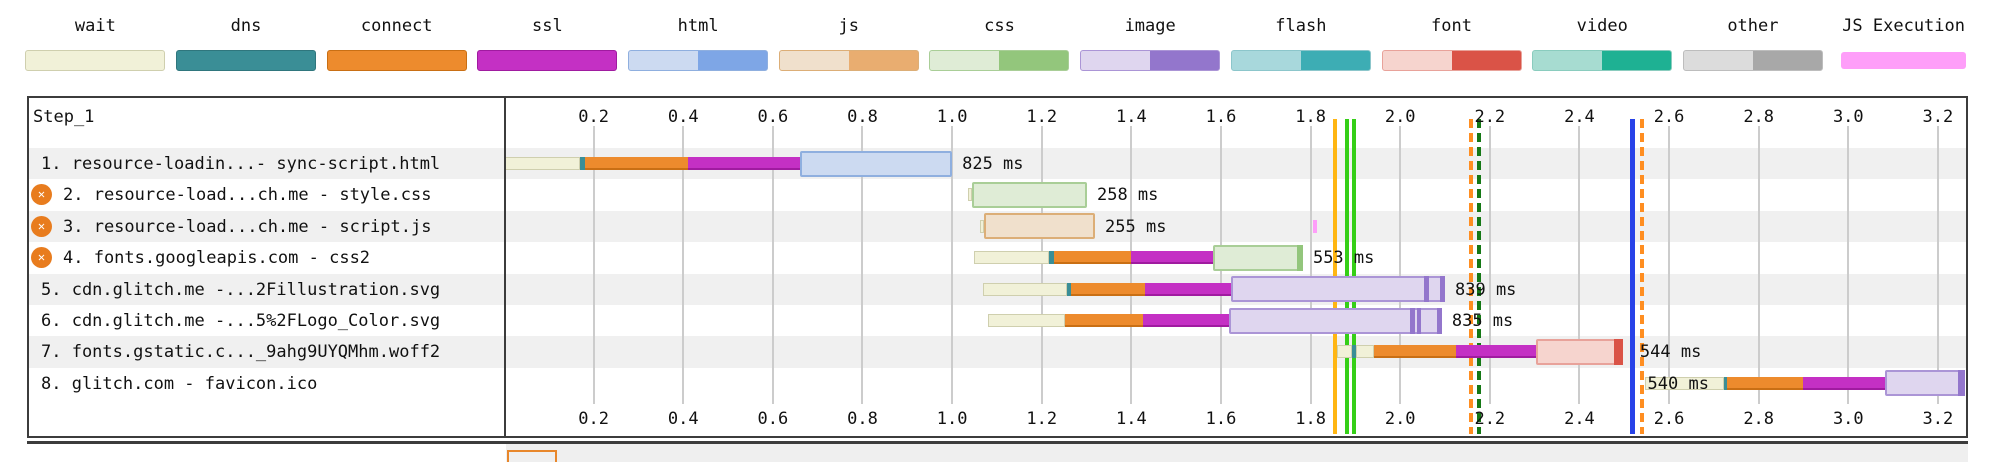  What do you see at coordinates (241, 289) in the screenshot?
I see `request-label: 5. cdn.glitch.me -...2Fillustration.svg` at bounding box center [241, 289].